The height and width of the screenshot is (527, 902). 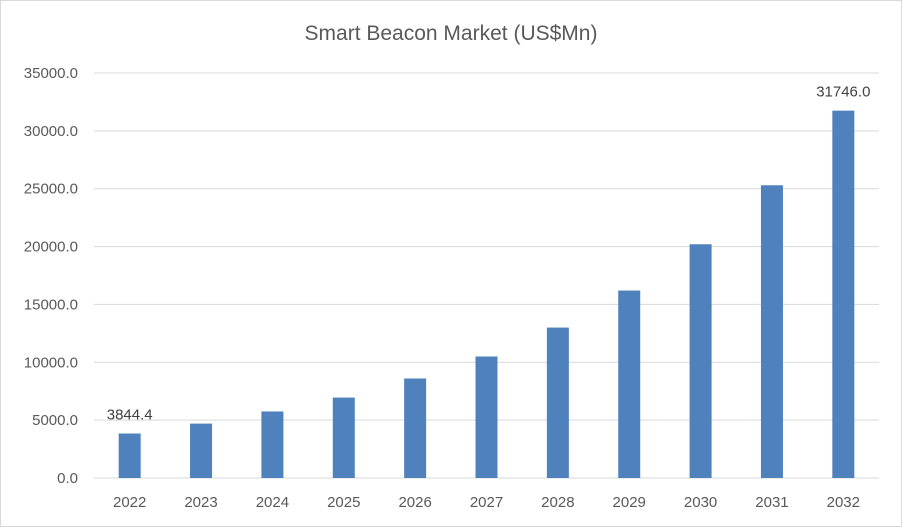 I want to click on y-tick-label: 35000.0, so click(x=51, y=73).